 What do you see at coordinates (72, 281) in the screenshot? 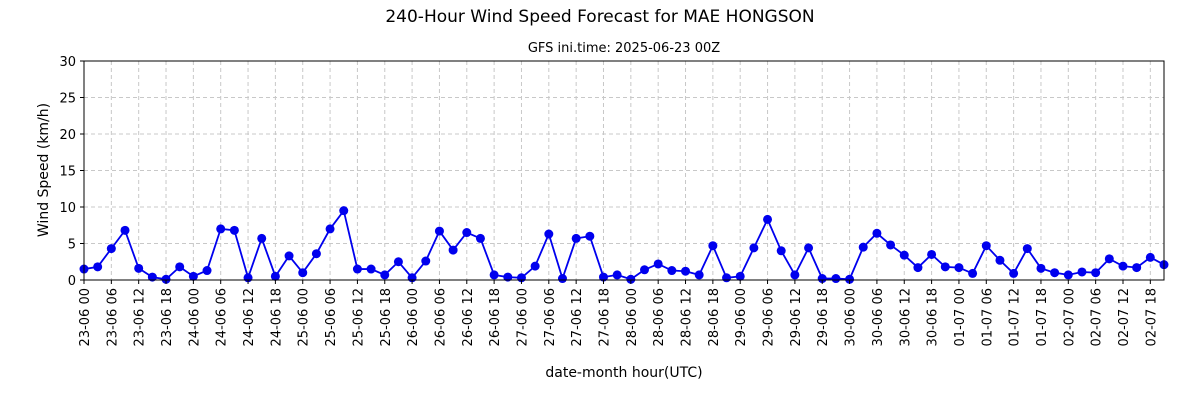
I see `y-tick-label: 0` at bounding box center [72, 281].